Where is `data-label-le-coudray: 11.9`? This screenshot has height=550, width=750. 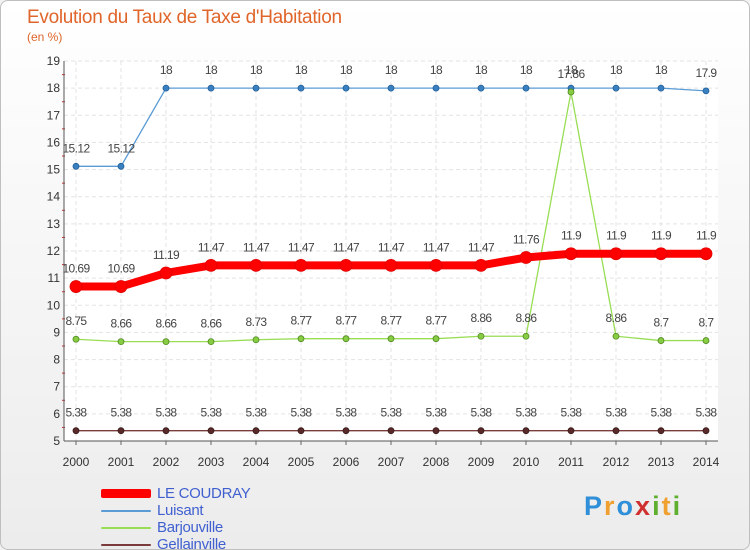
data-label-le-coudray: 11.9 is located at coordinates (706, 236).